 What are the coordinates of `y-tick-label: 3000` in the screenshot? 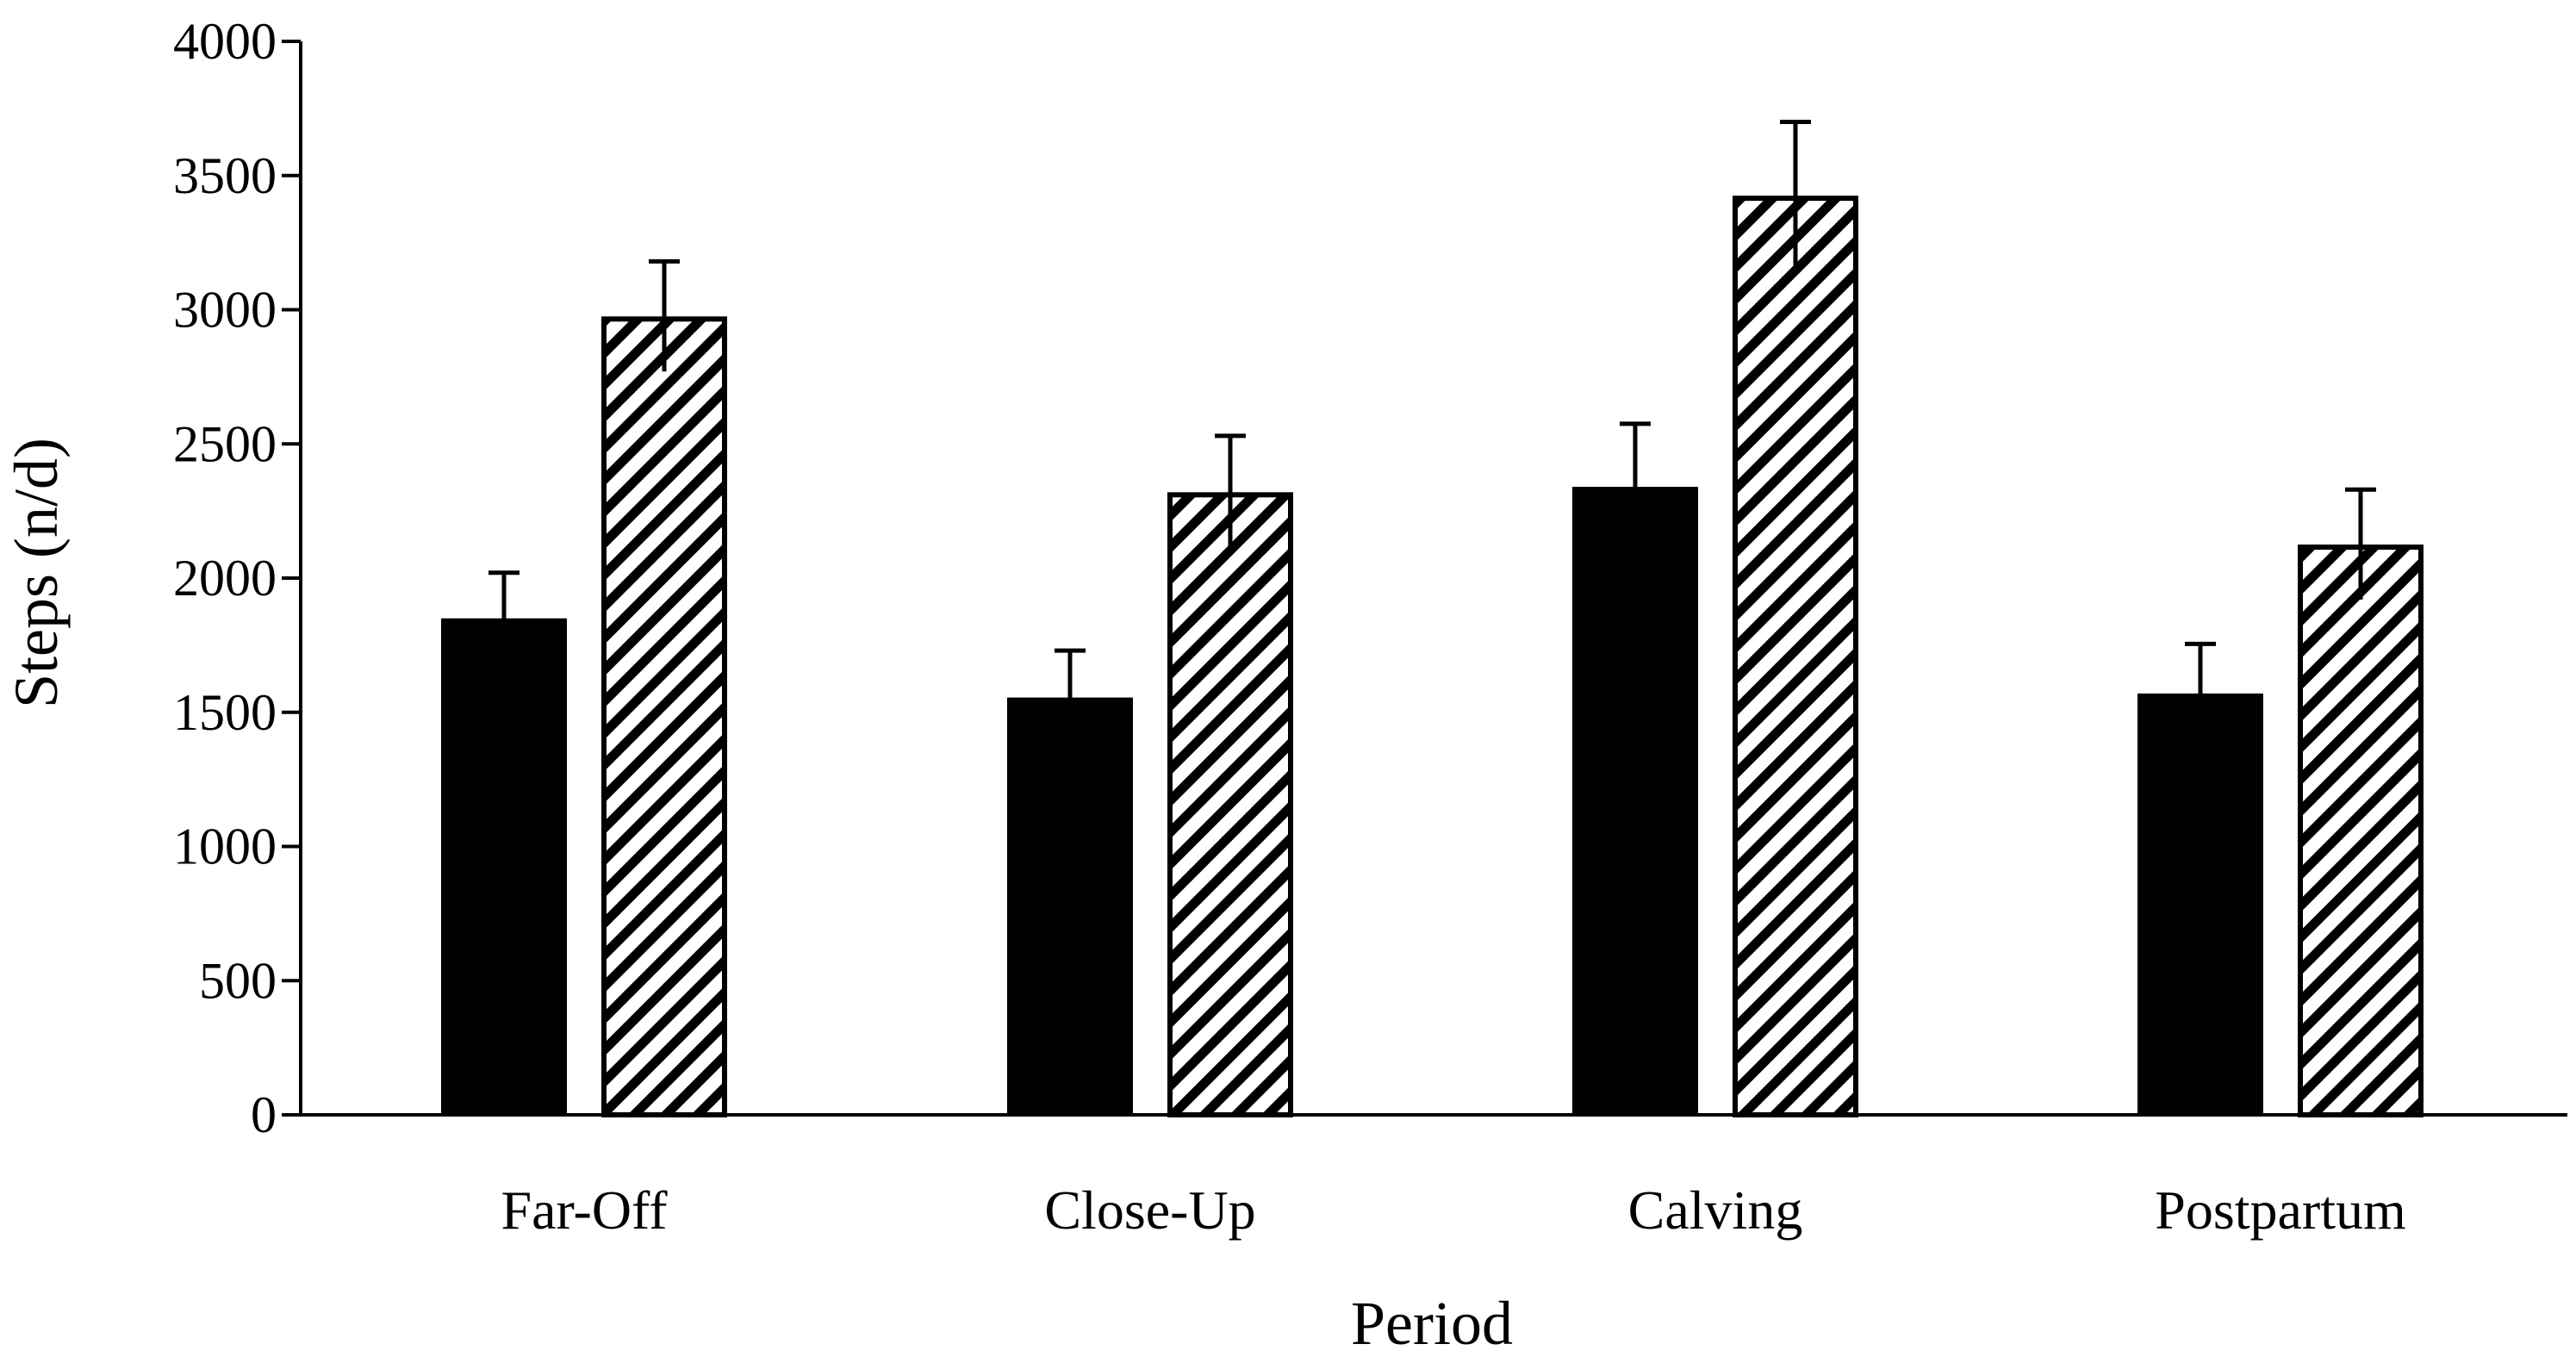 It's located at (225, 310).